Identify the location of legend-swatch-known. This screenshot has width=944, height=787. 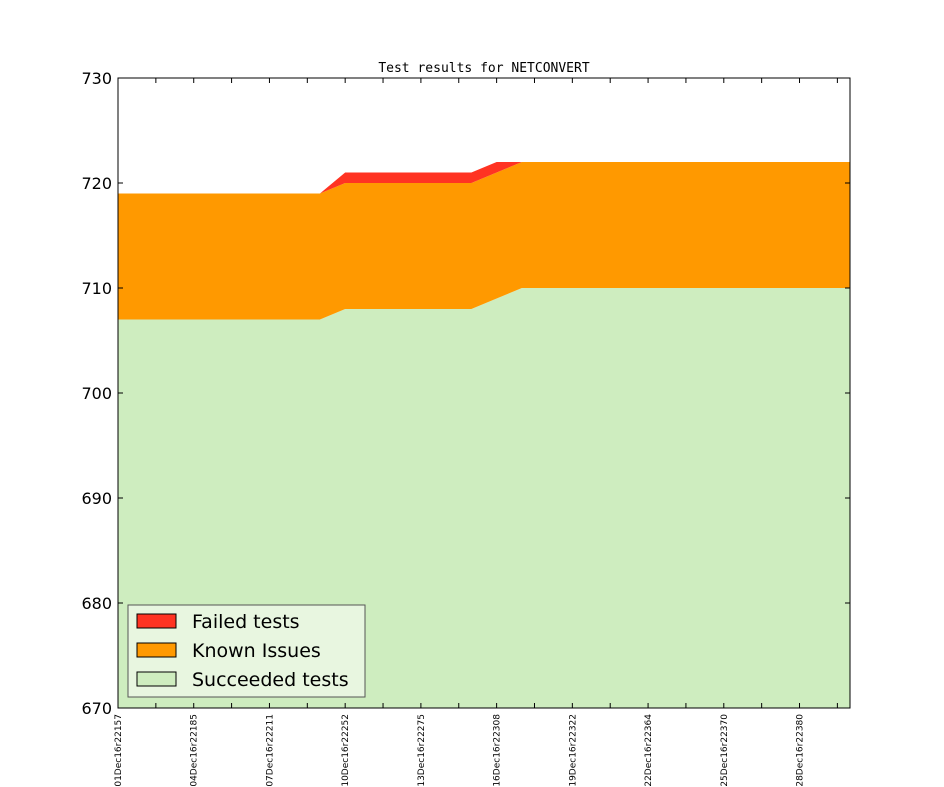
(156, 650).